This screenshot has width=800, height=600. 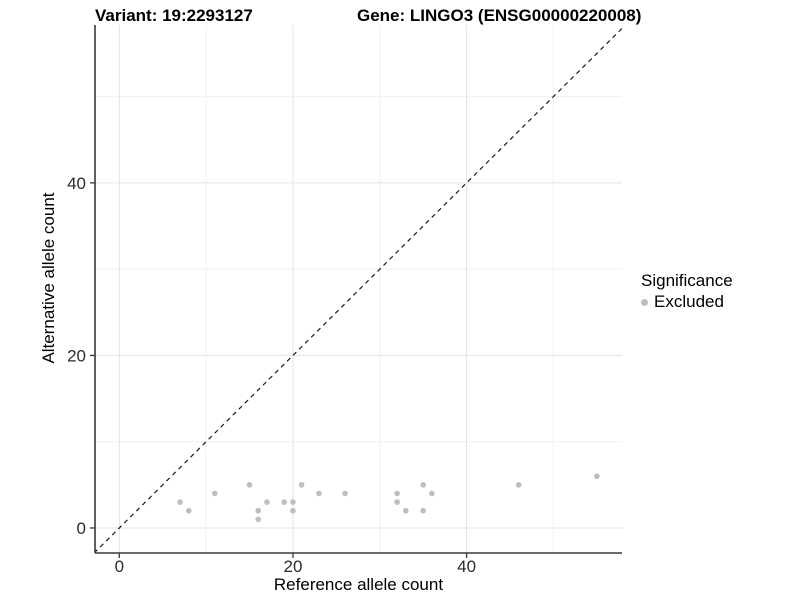 What do you see at coordinates (687, 280) in the screenshot?
I see `legend-title: Significance` at bounding box center [687, 280].